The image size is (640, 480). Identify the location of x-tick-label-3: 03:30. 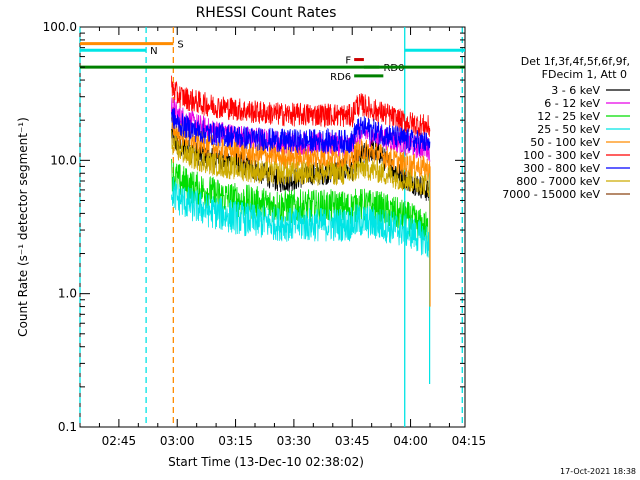
(294, 441).